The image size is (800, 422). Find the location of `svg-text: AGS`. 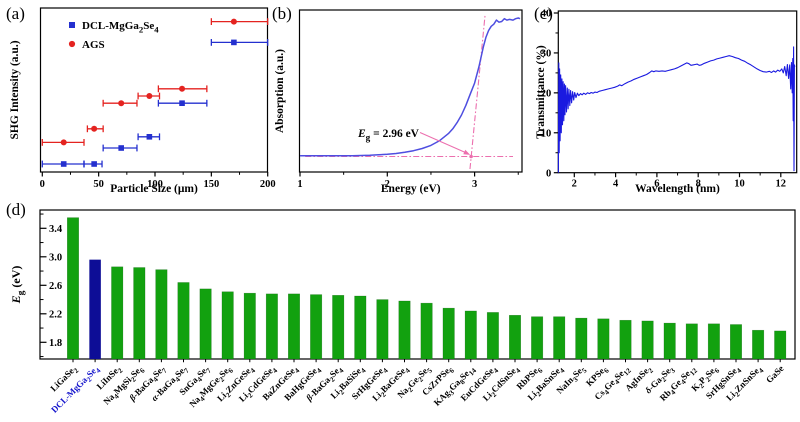

svg-text: AGS is located at coordinates (93, 45).